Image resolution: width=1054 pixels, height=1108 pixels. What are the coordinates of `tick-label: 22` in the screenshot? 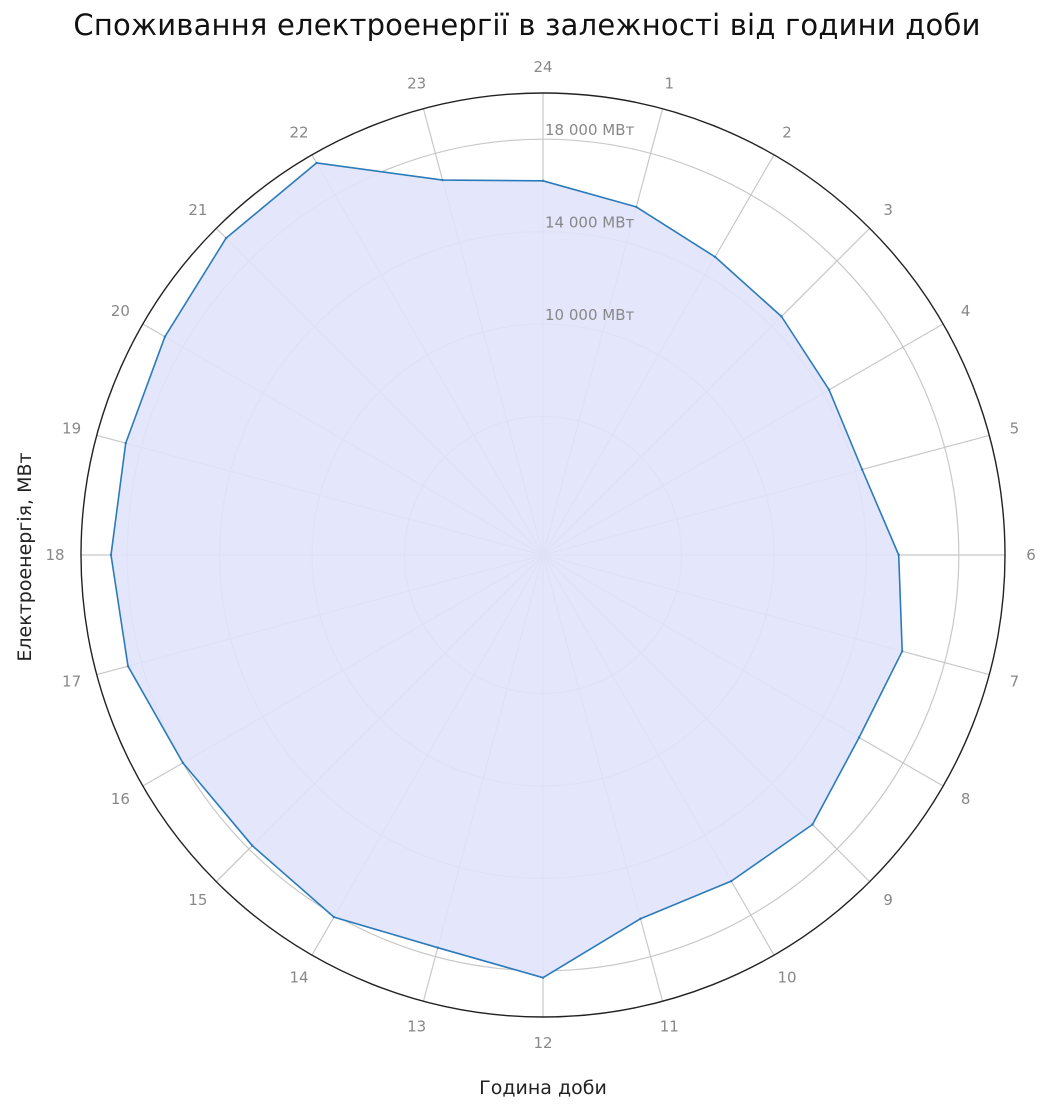 It's located at (298, 132).